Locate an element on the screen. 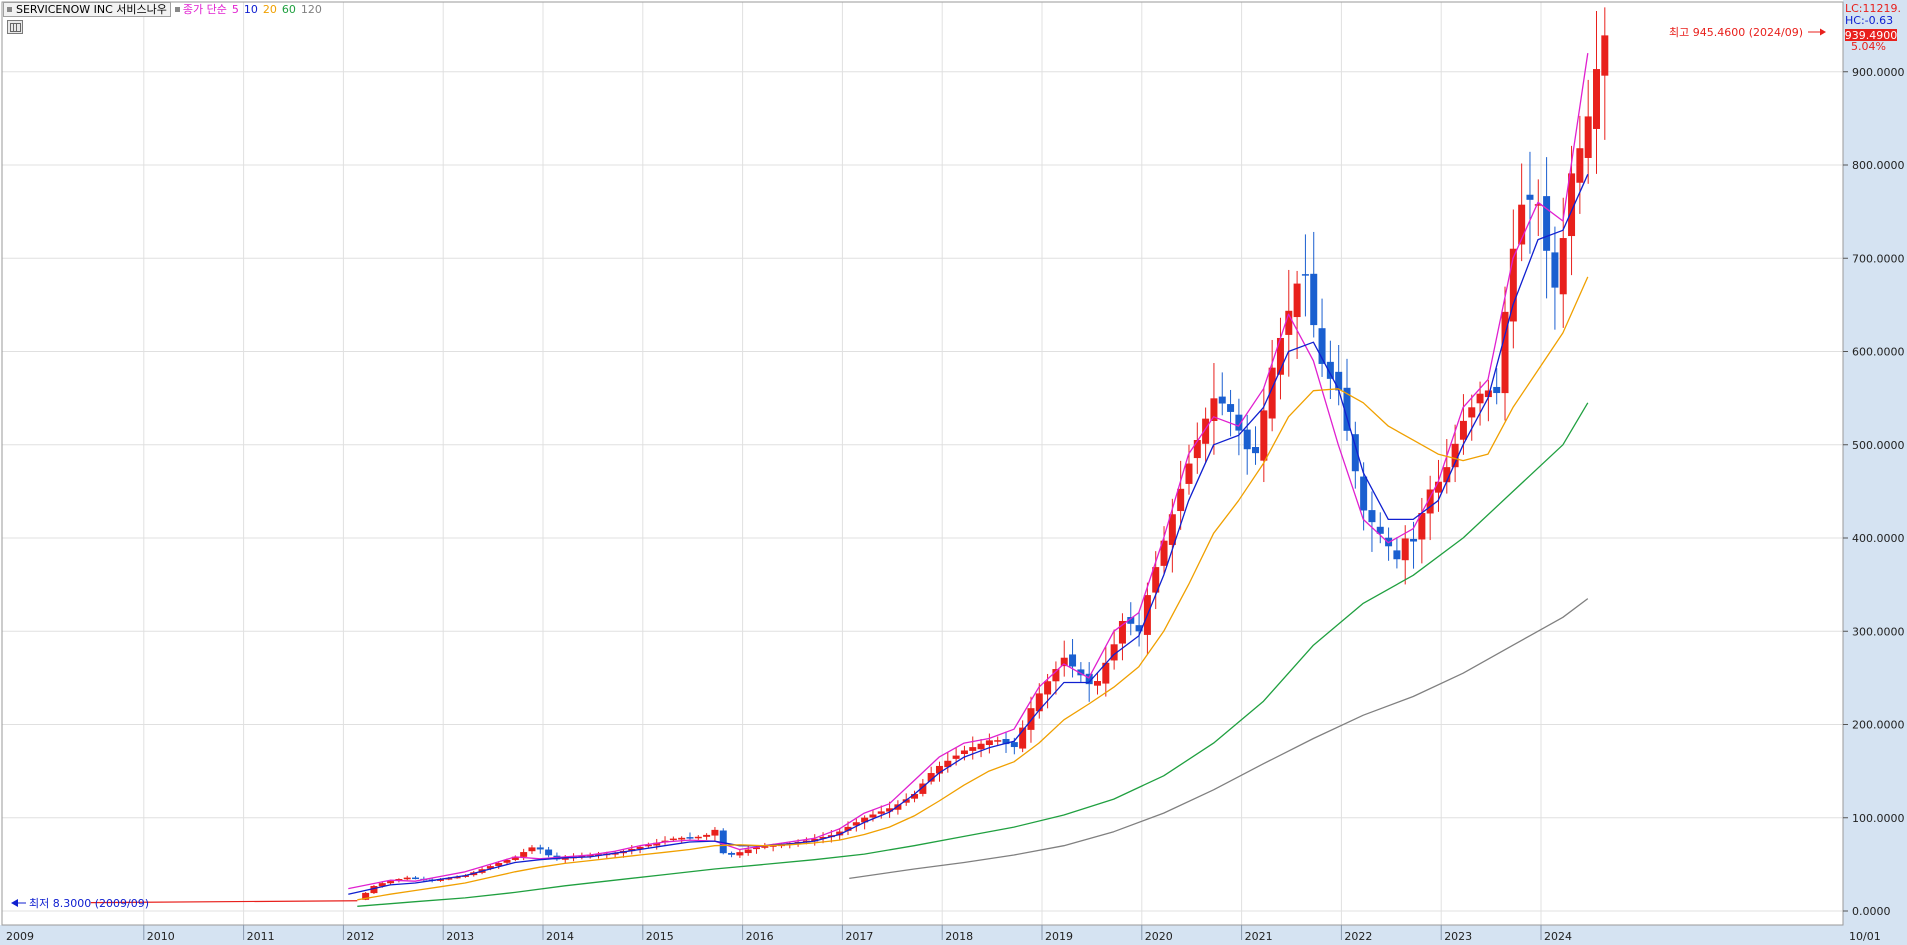 The image size is (1907, 945). ma-120-label: 120 is located at coordinates (311, 9).